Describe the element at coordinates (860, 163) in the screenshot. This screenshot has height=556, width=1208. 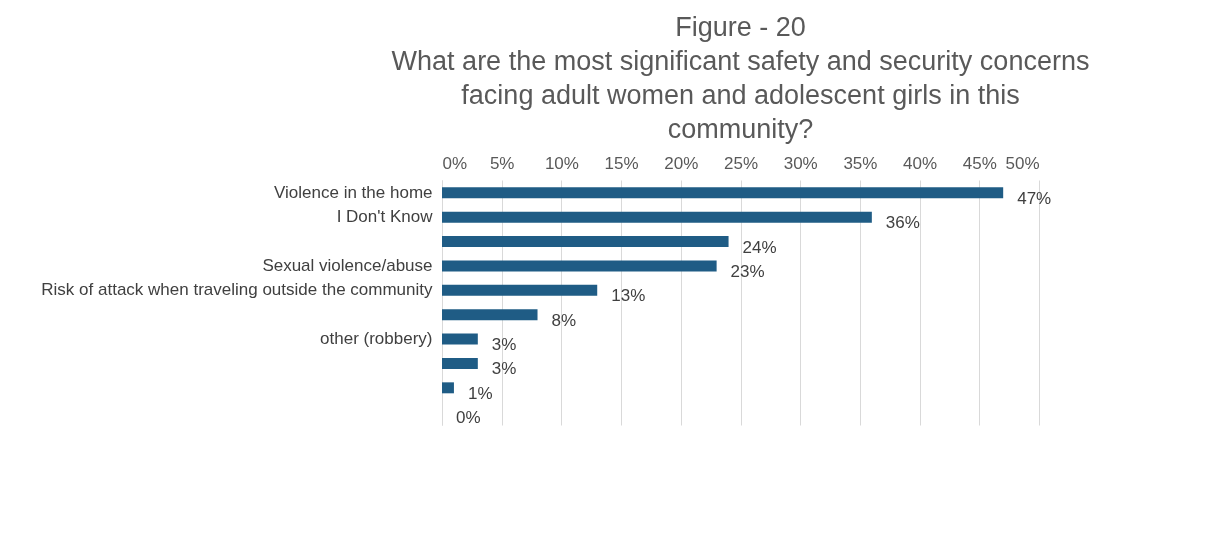
I see `x-tick-label: 35%` at that location.